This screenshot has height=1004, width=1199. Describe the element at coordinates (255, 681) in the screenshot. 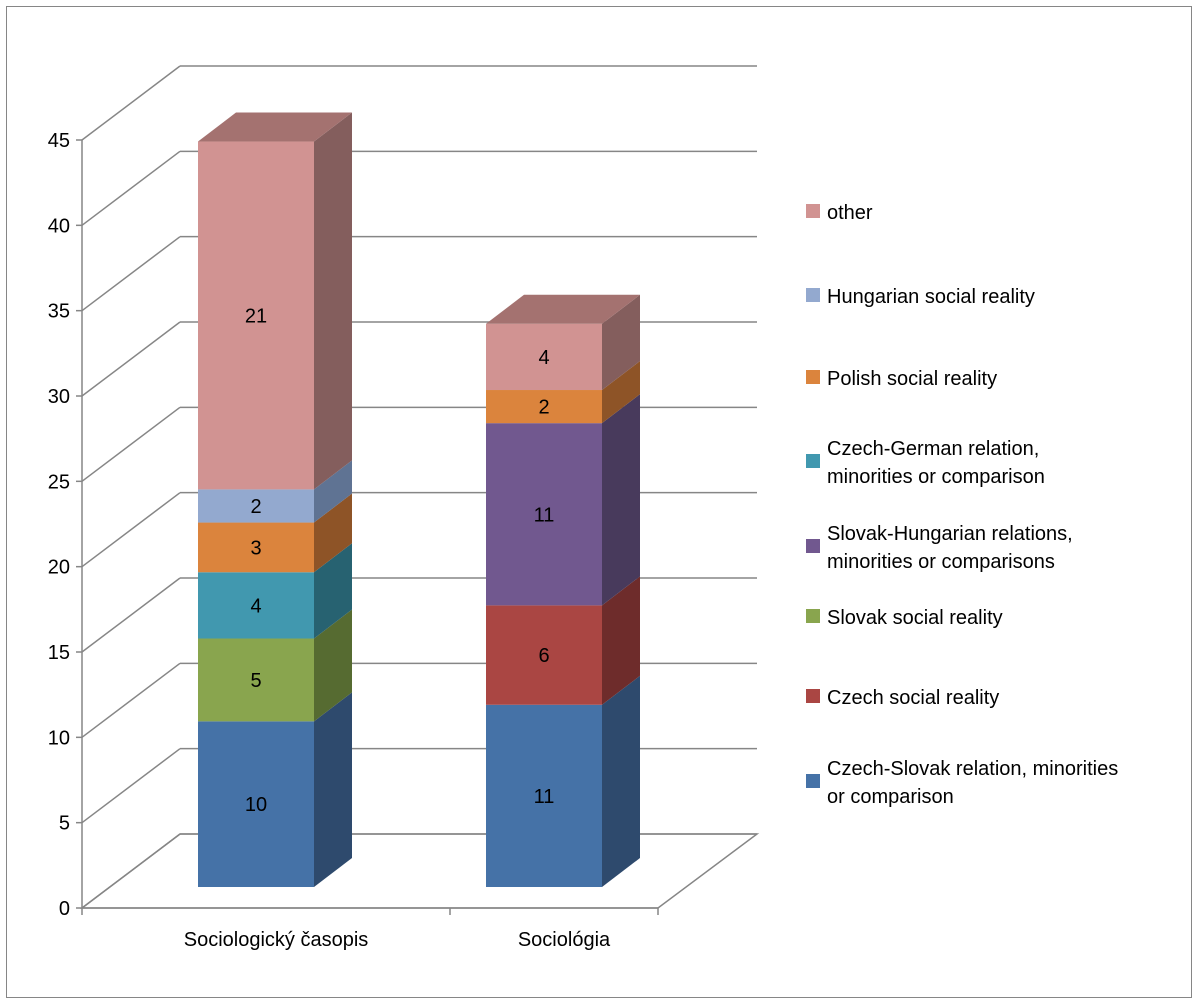

I see `data-label: 5` at that location.